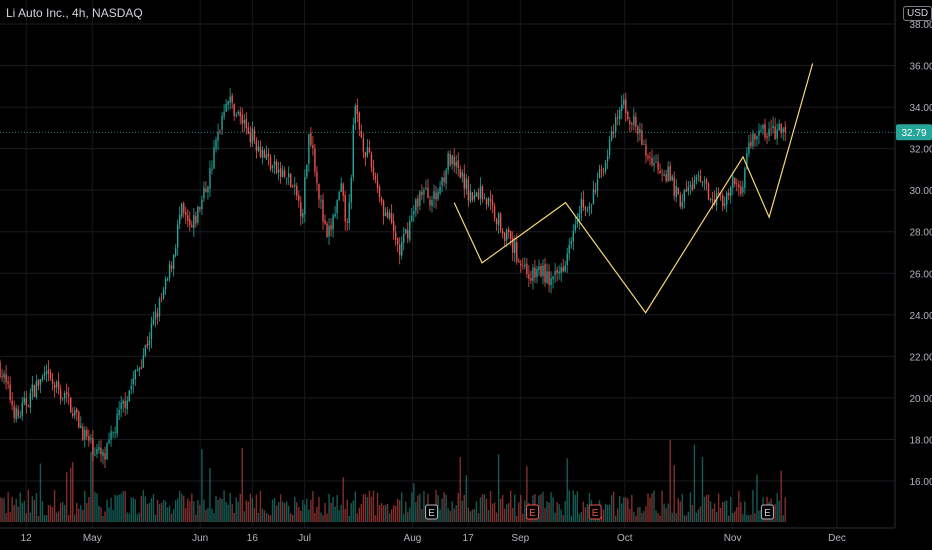 The width and height of the screenshot is (932, 550). I want to click on chart-title: Li Auto Inc., 4h, NASDAQ, so click(74, 13).